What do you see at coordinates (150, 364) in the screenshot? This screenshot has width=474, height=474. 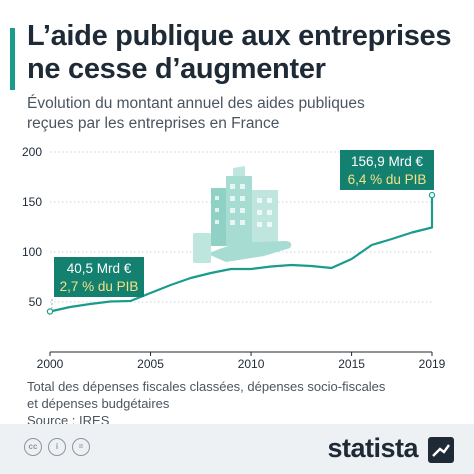 I see `x-tick-label: 2005` at bounding box center [150, 364].